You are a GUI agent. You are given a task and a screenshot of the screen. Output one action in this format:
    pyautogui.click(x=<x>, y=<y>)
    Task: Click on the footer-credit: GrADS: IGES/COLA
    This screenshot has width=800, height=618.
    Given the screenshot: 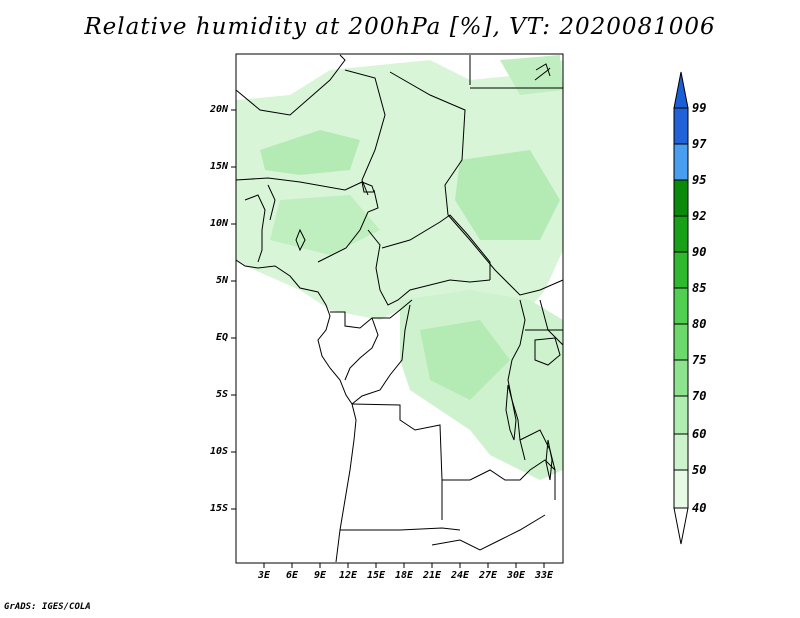 What is the action you would take?
    pyautogui.click(x=47, y=607)
    